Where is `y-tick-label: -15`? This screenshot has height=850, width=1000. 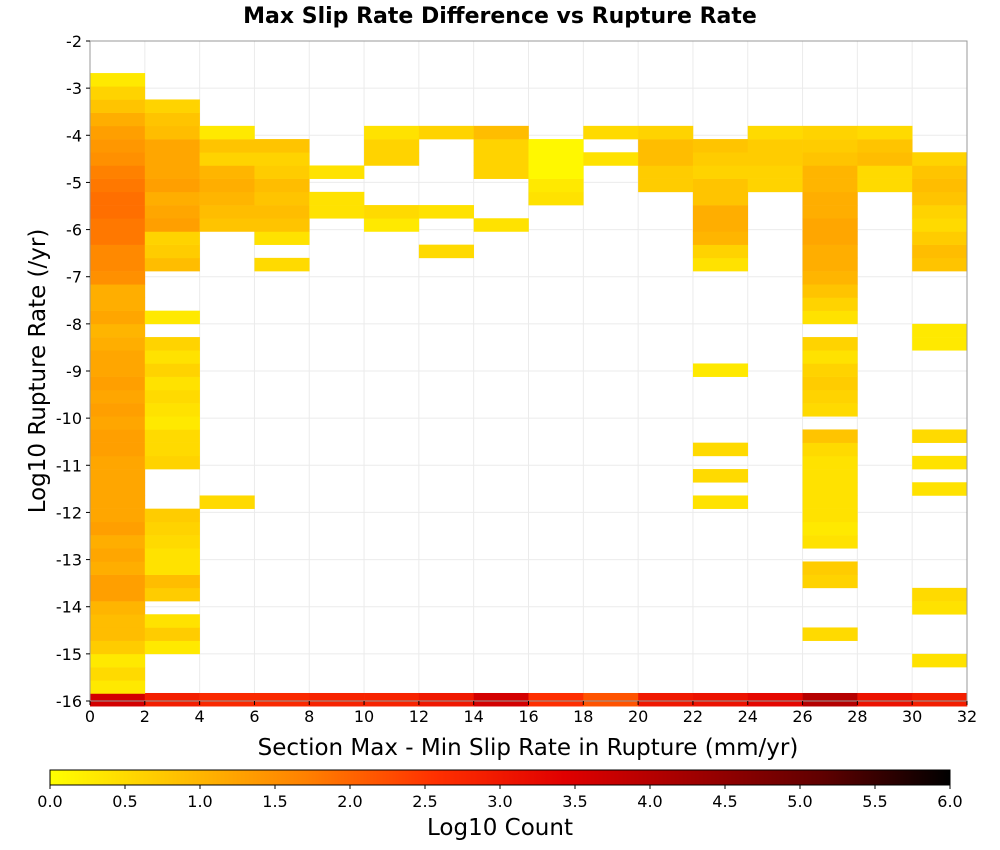 y-tick-label: -15 is located at coordinates (69, 654).